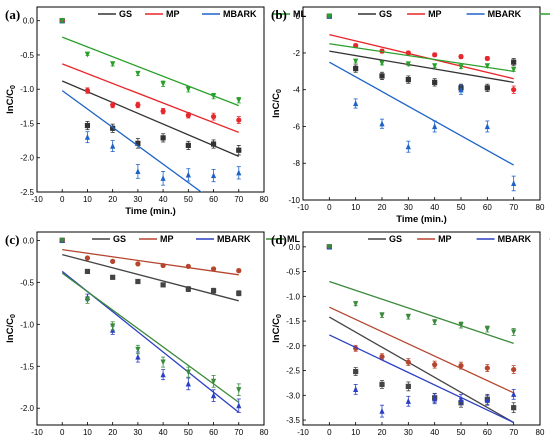 The height and width of the screenshot is (446, 550). Describe the element at coordinates (279, 14) in the screenshot. I see `panel-label: (b)` at that location.